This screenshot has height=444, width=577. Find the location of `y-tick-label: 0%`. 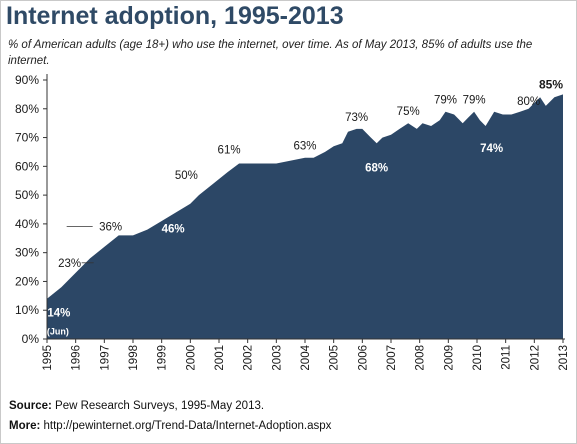

y-tick-label: 0% is located at coordinates (31, 339).